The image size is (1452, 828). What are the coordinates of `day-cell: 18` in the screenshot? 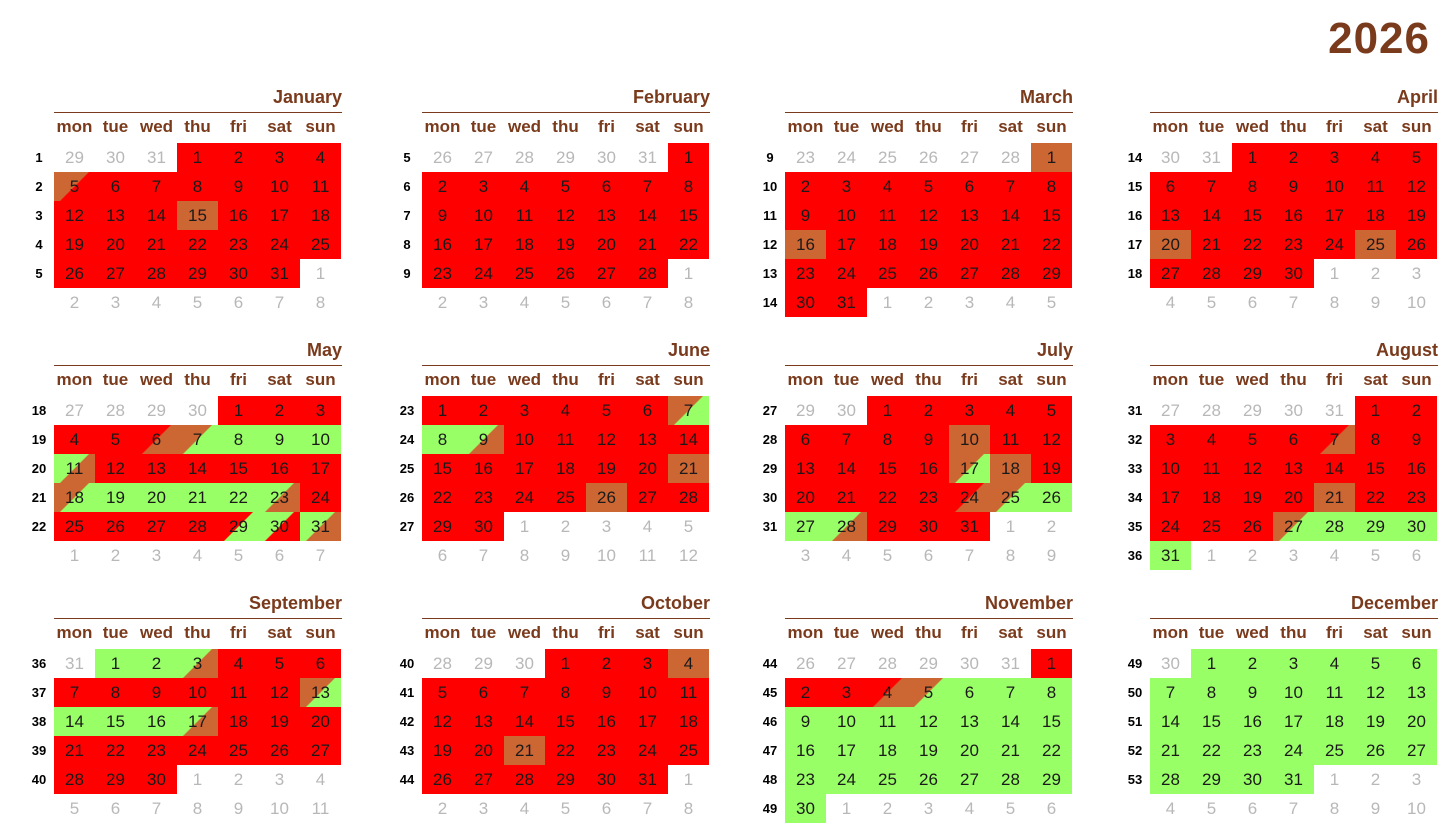 It's located at (688, 721).